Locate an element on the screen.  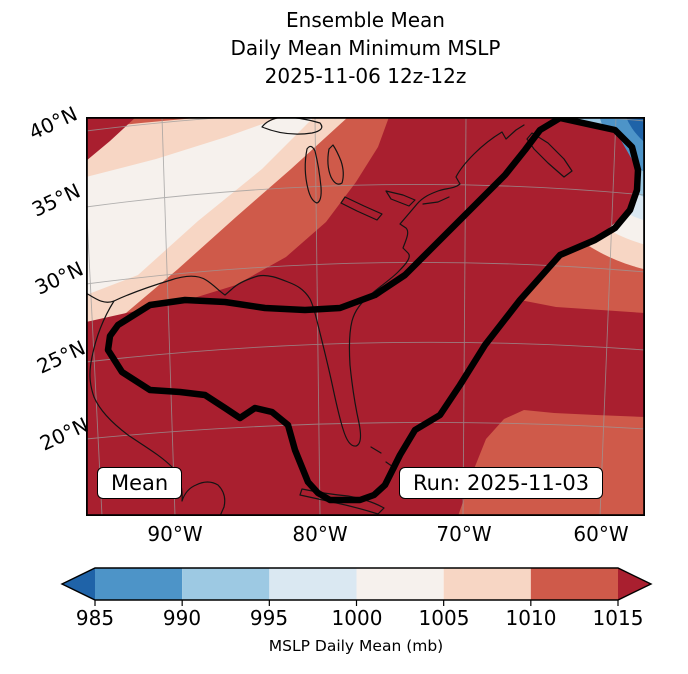
title-line-2: Daily Mean Minimum MSLP is located at coordinates (365, 48).